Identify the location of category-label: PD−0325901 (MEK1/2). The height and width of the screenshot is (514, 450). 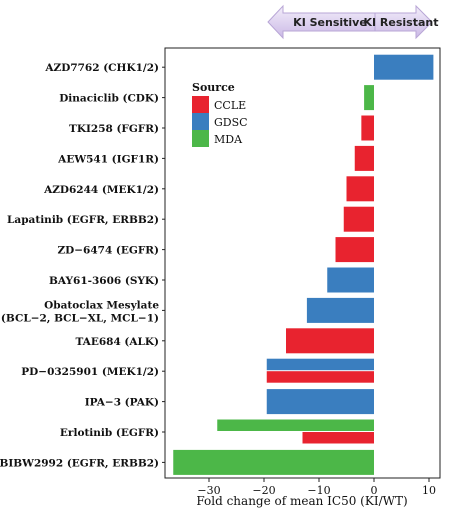
(90, 372).